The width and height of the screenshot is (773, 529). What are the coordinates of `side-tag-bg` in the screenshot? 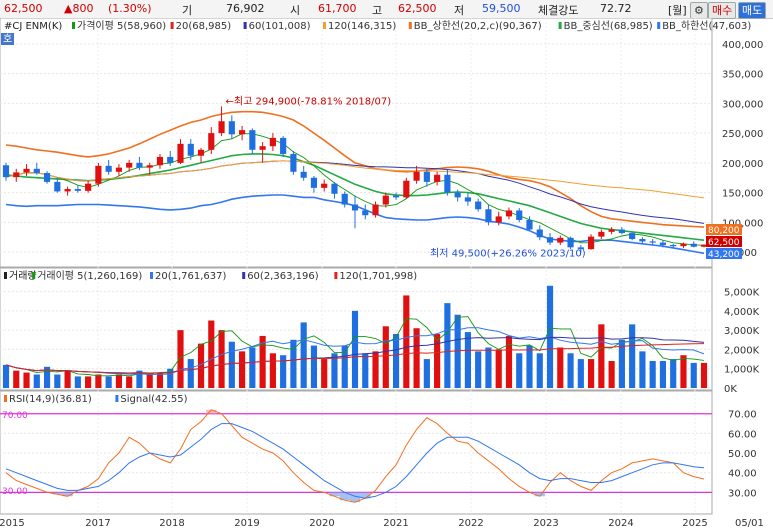 It's located at (7, 39).